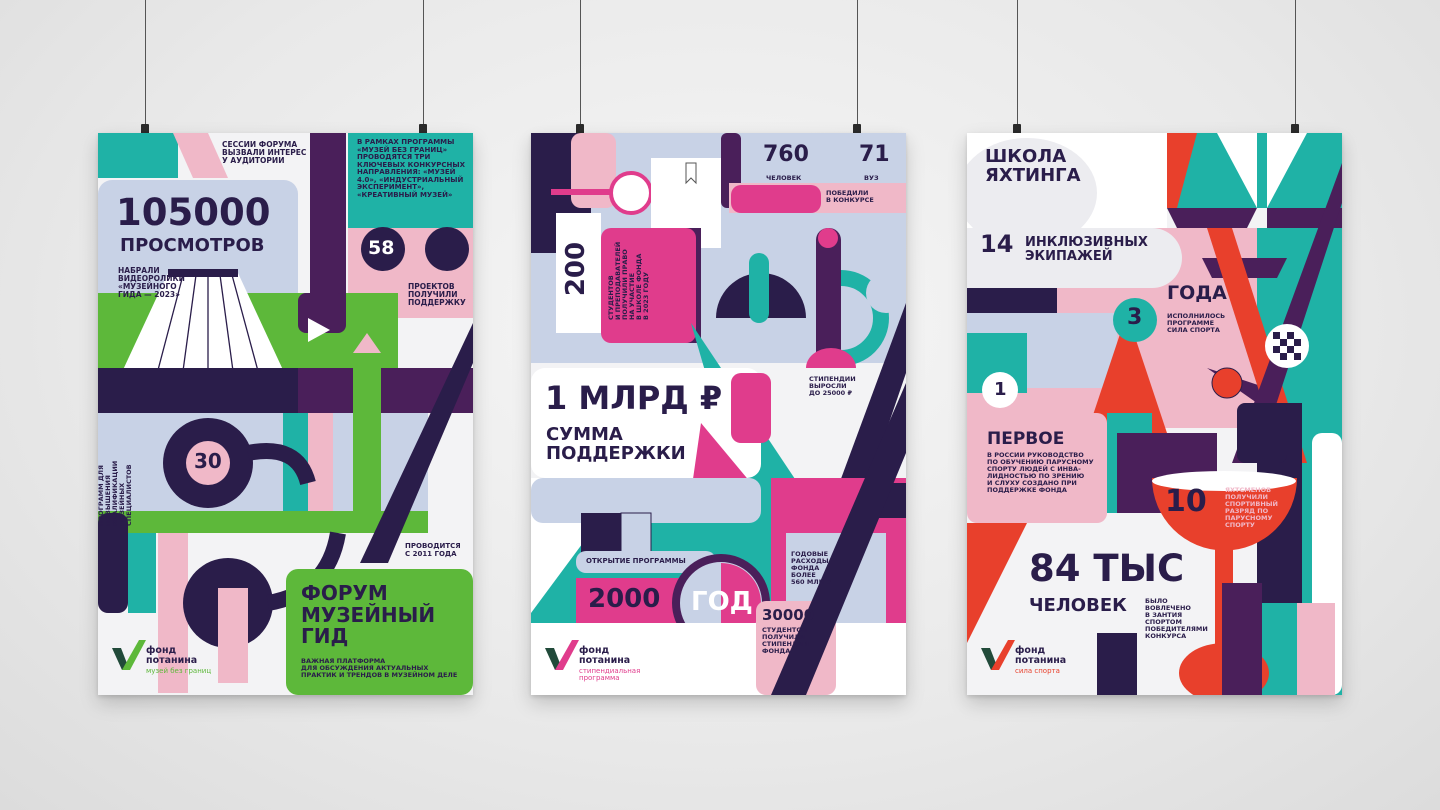  What do you see at coordinates (381, 248) in the screenshot?
I see `projects-number: 58` at bounding box center [381, 248].